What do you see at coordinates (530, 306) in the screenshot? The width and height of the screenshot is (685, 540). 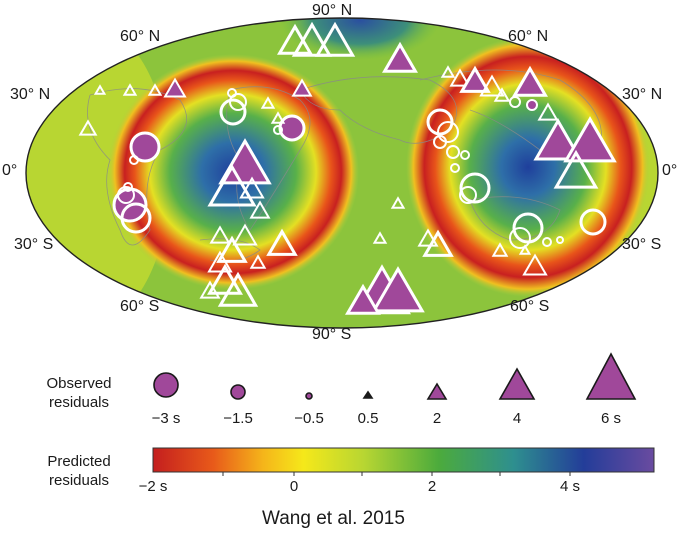 I see `label-60s-right: 60° S` at bounding box center [530, 306].